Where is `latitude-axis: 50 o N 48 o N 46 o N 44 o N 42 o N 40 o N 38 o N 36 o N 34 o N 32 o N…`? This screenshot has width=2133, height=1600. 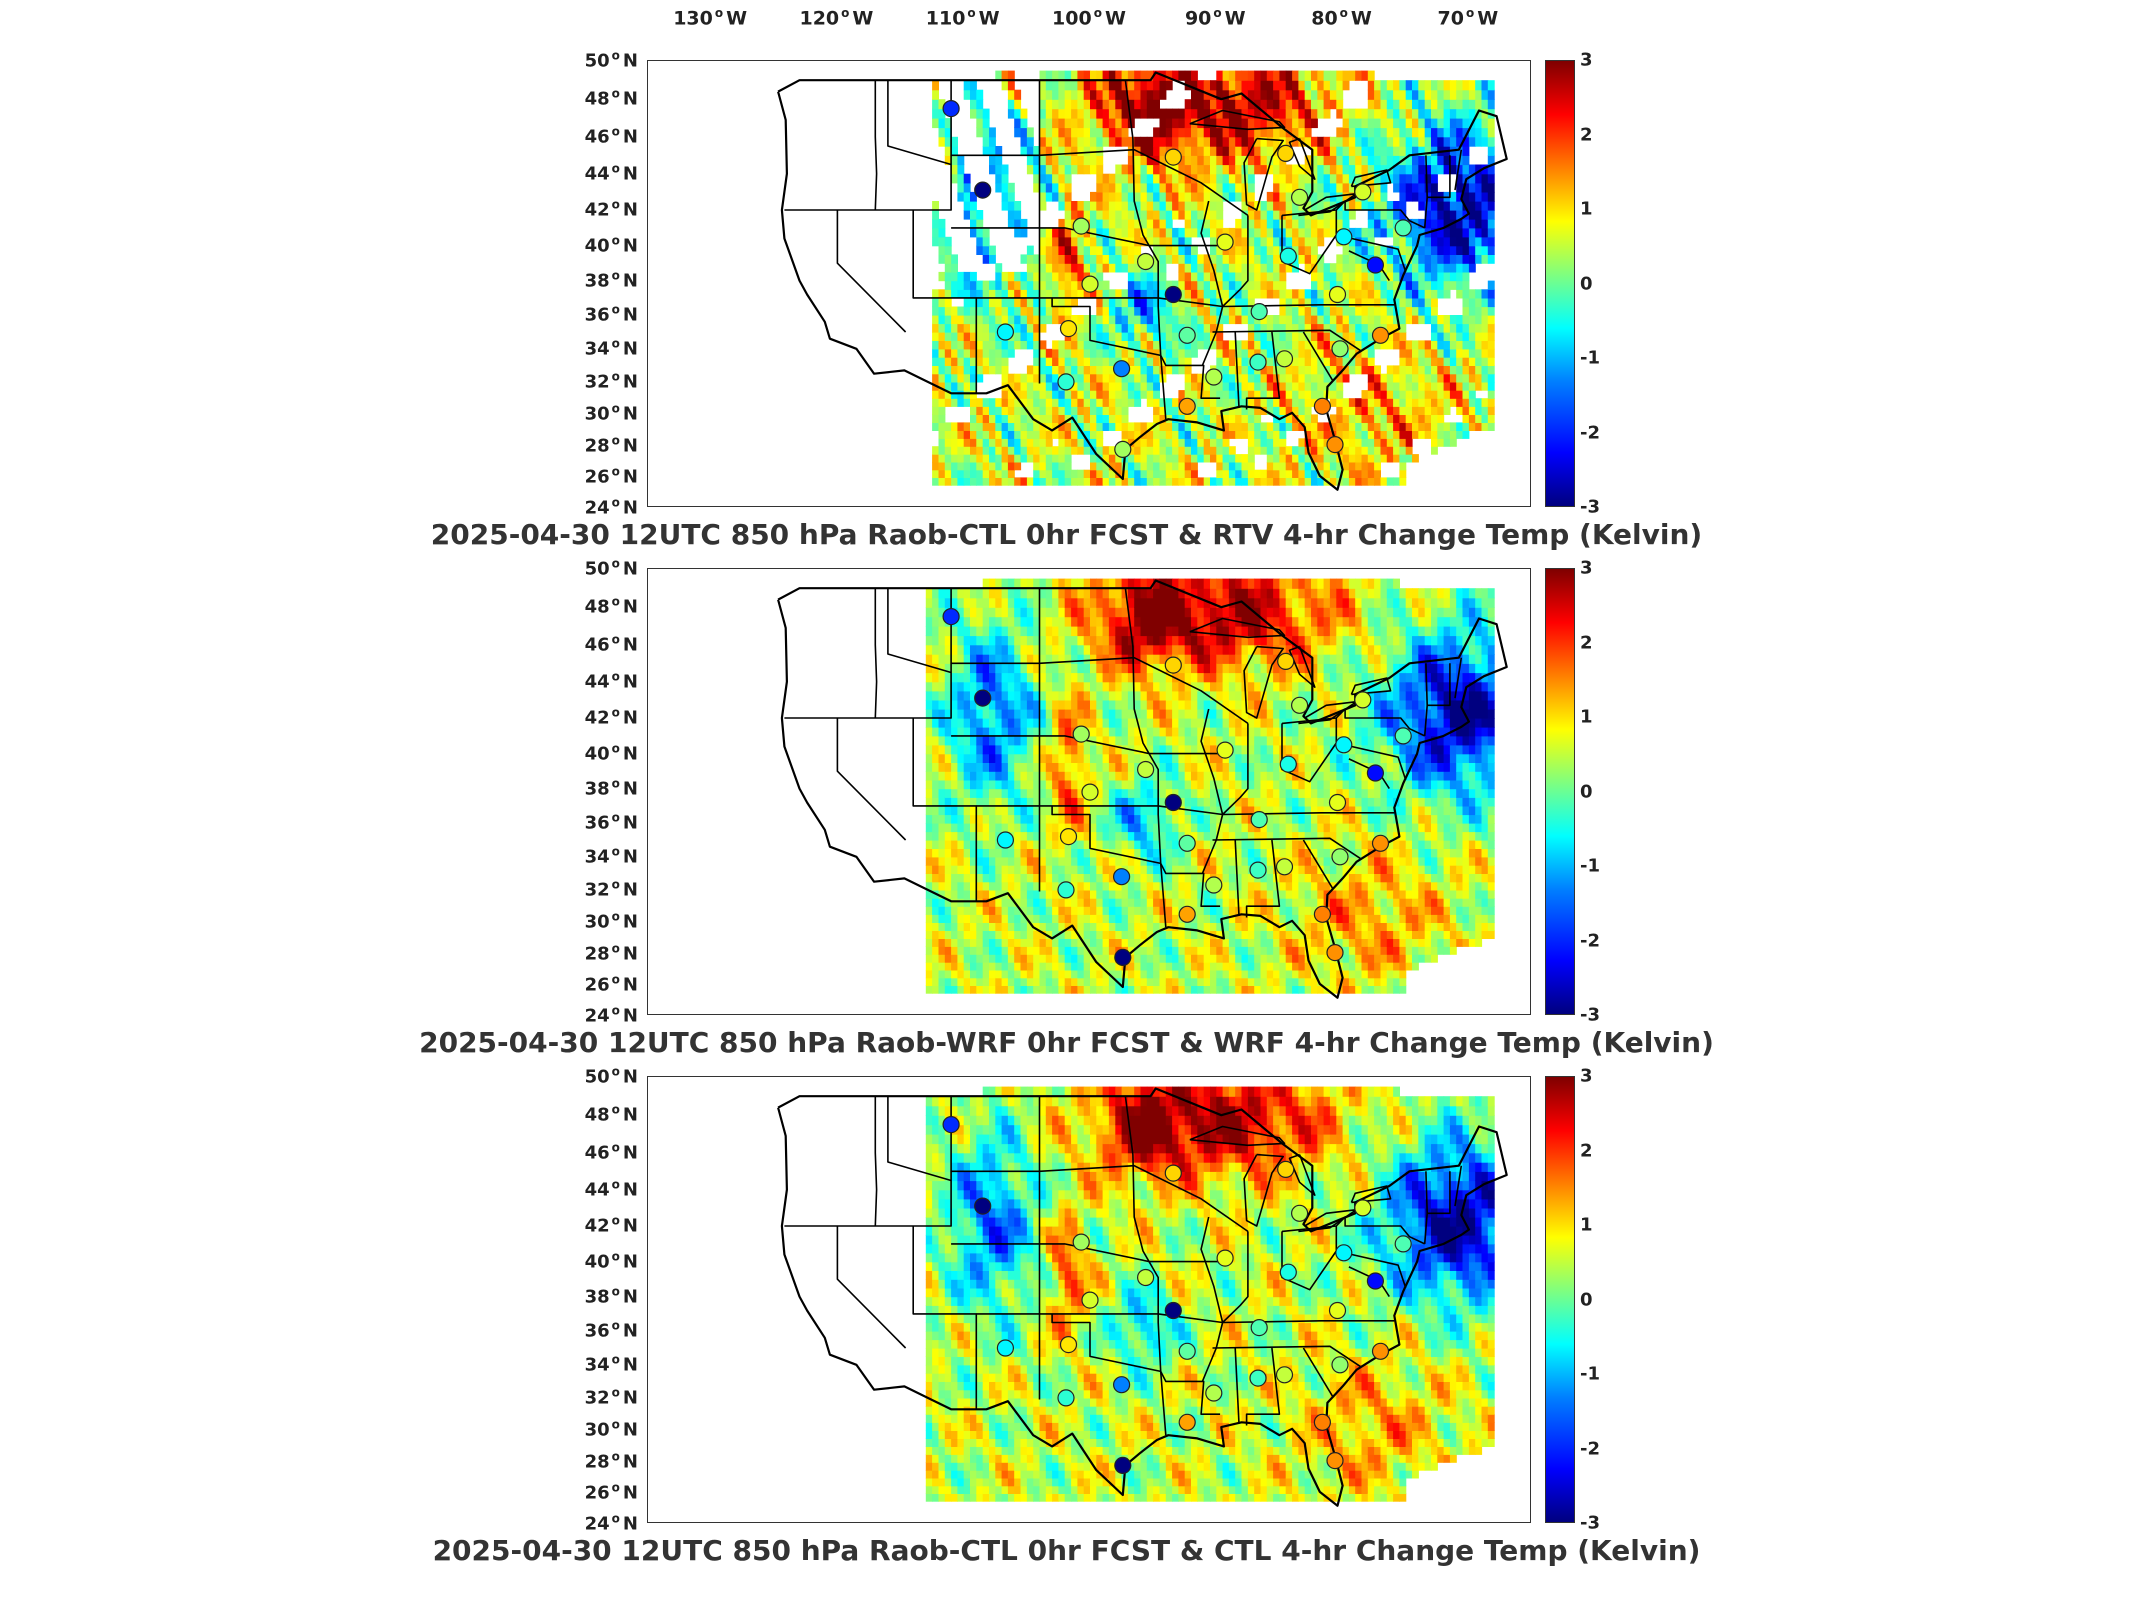
latitude-axis: 50 o N 48 o N 46 o N 44 o N 42 o N 40 o N 38 o N 36 o N 34 o N 32 o N… is located at coordinates (602, 284).